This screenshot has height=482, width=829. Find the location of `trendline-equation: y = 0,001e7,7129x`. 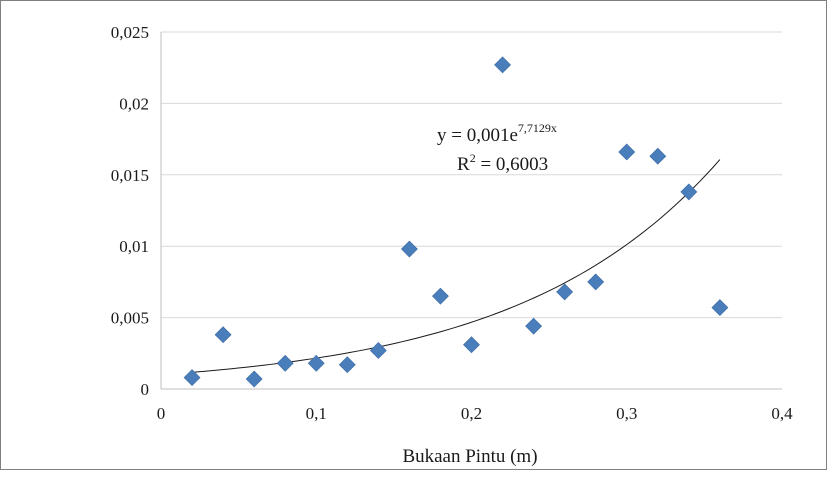

trendline-equation: y = 0,001e7,7129x is located at coordinates (497, 133).